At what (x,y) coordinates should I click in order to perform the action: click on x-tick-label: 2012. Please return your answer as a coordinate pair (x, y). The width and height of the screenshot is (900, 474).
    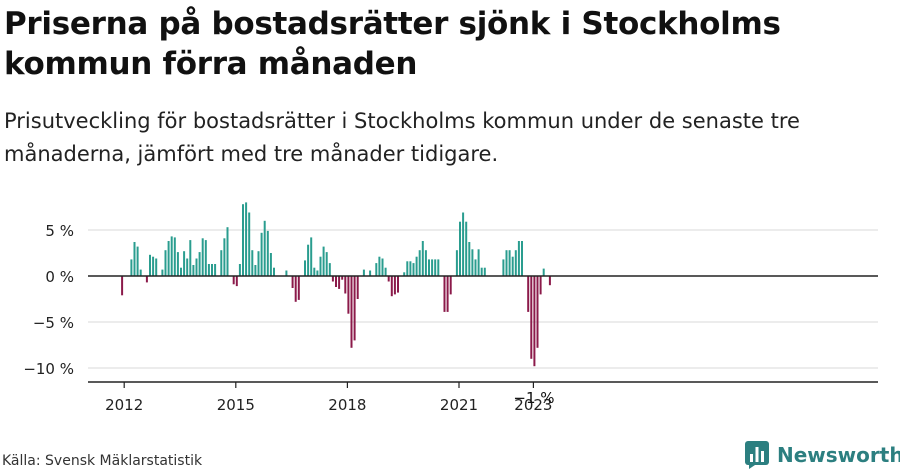
    Looking at the image, I should click on (124, 405).